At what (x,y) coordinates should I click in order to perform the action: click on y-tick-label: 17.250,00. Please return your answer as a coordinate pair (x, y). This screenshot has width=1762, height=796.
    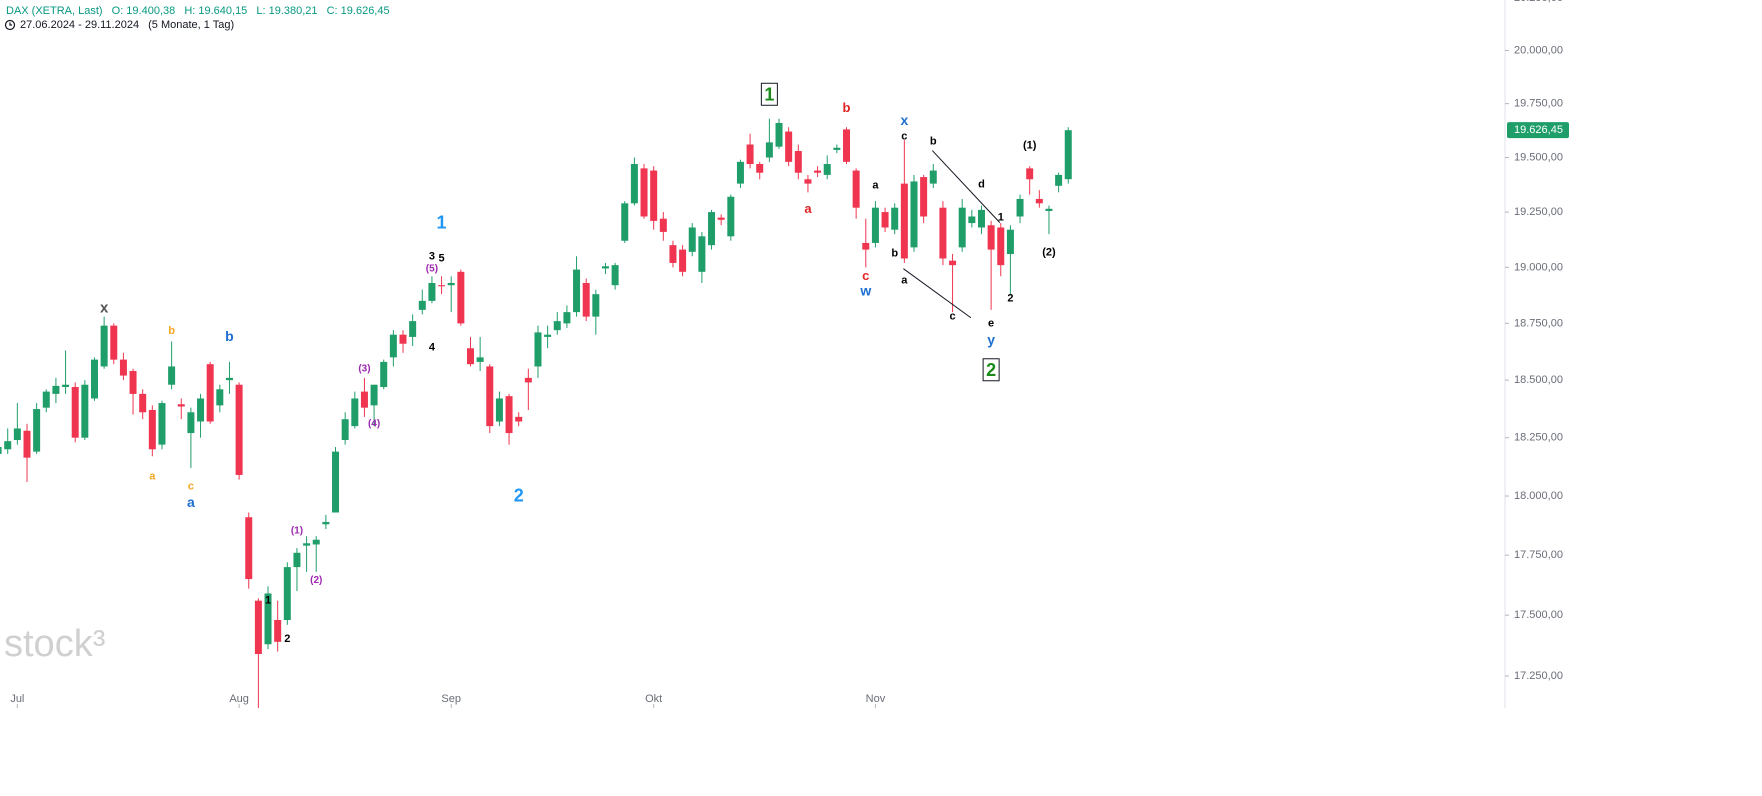
    Looking at the image, I should click on (1538, 676).